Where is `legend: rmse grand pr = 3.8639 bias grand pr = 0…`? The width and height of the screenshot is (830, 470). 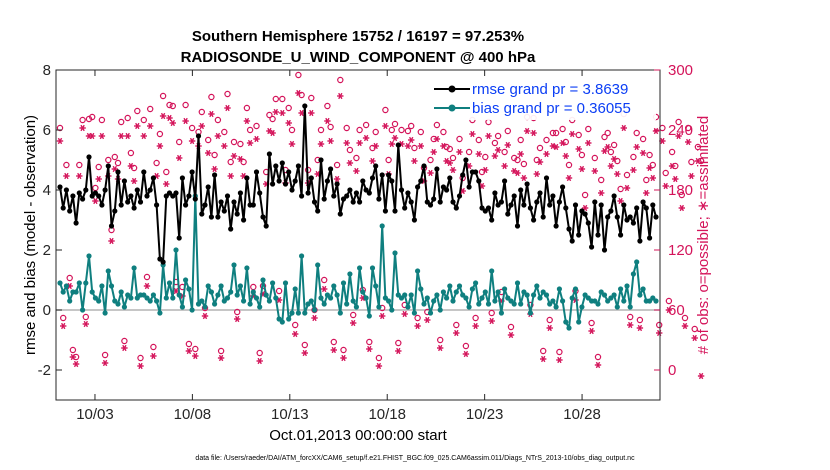
legend: rmse grand pr = 3.8639 bias grand pr = 0… is located at coordinates (544, 98).